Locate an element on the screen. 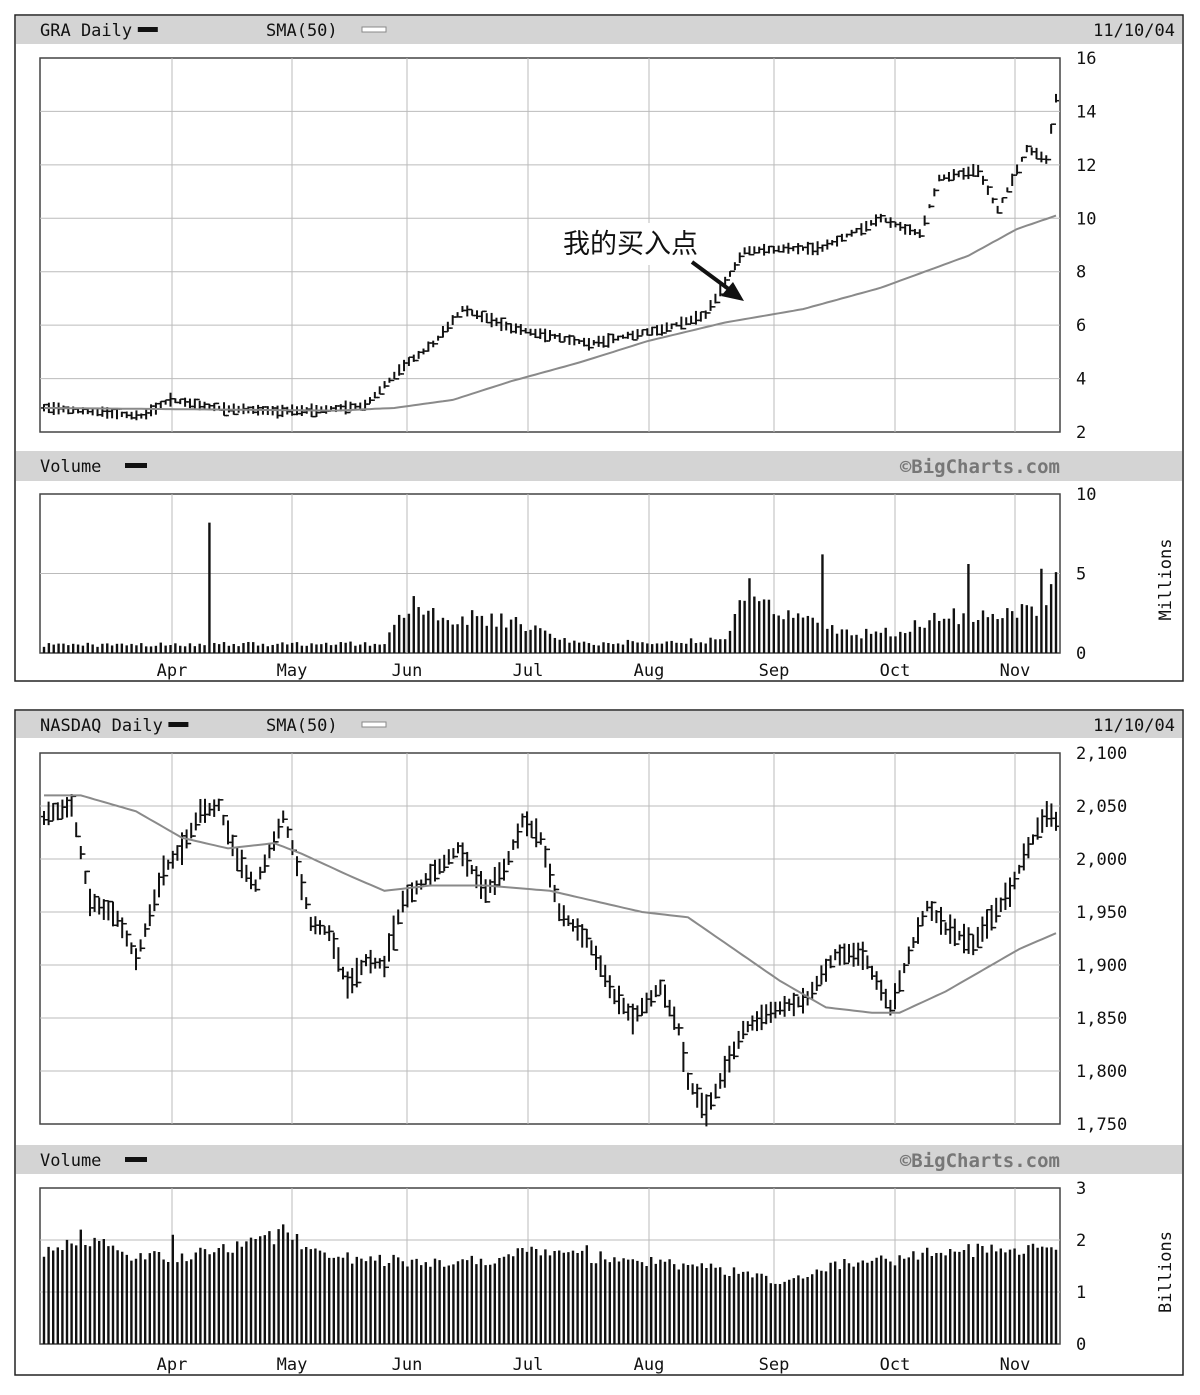  volume-tick-label: 3 is located at coordinates (1081, 1189).